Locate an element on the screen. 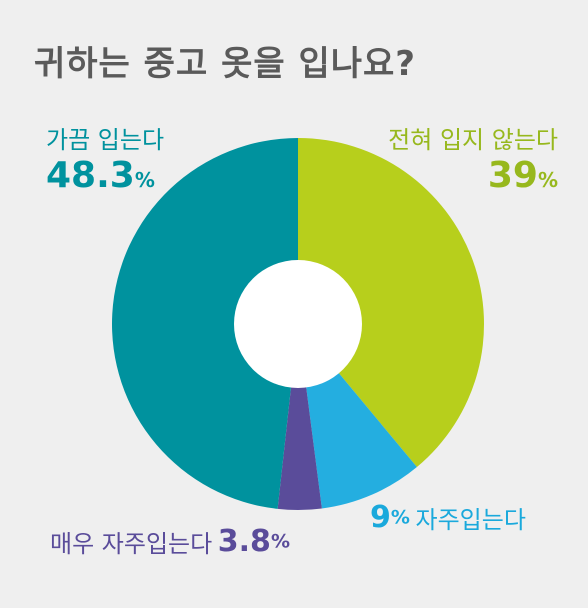  label-often: 가끔 입는다 48.3% is located at coordinates (105, 158).